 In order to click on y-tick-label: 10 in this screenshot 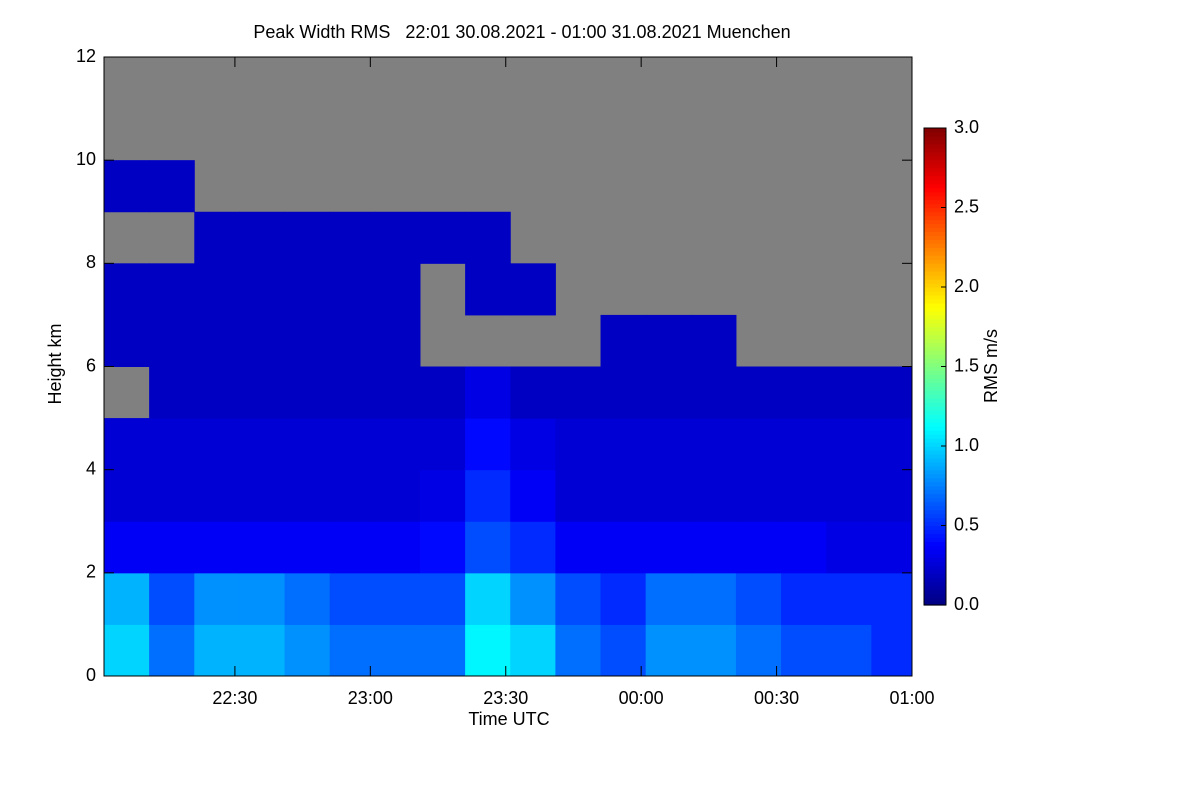, I will do `click(86, 159)`.